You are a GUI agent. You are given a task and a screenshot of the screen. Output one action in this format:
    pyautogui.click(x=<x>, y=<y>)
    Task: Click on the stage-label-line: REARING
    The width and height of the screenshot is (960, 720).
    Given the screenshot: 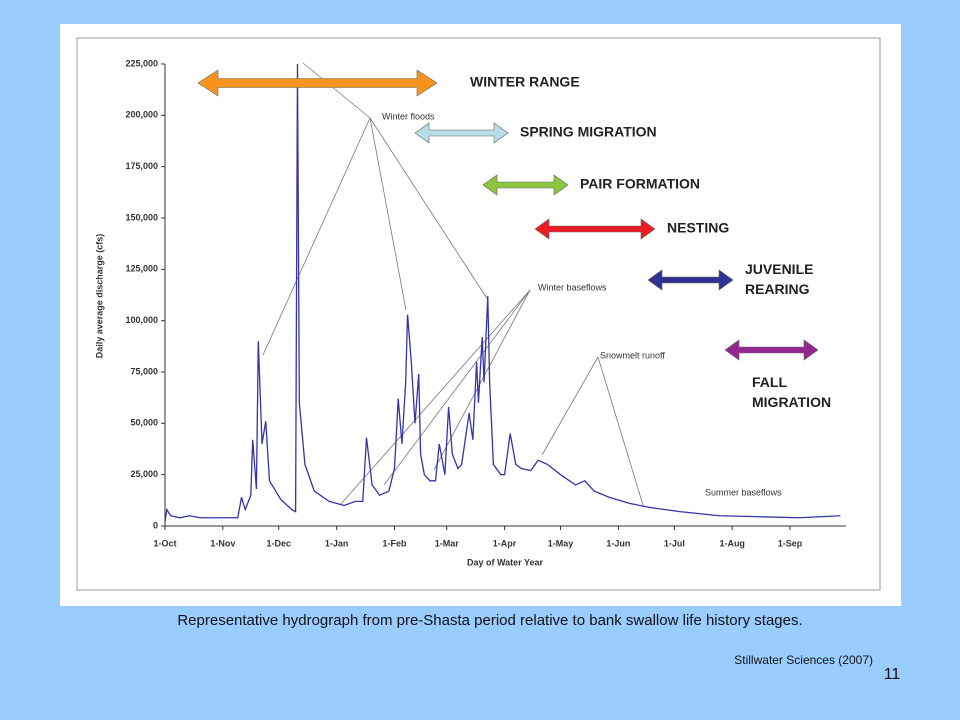 What is the action you would take?
    pyautogui.click(x=777, y=289)
    